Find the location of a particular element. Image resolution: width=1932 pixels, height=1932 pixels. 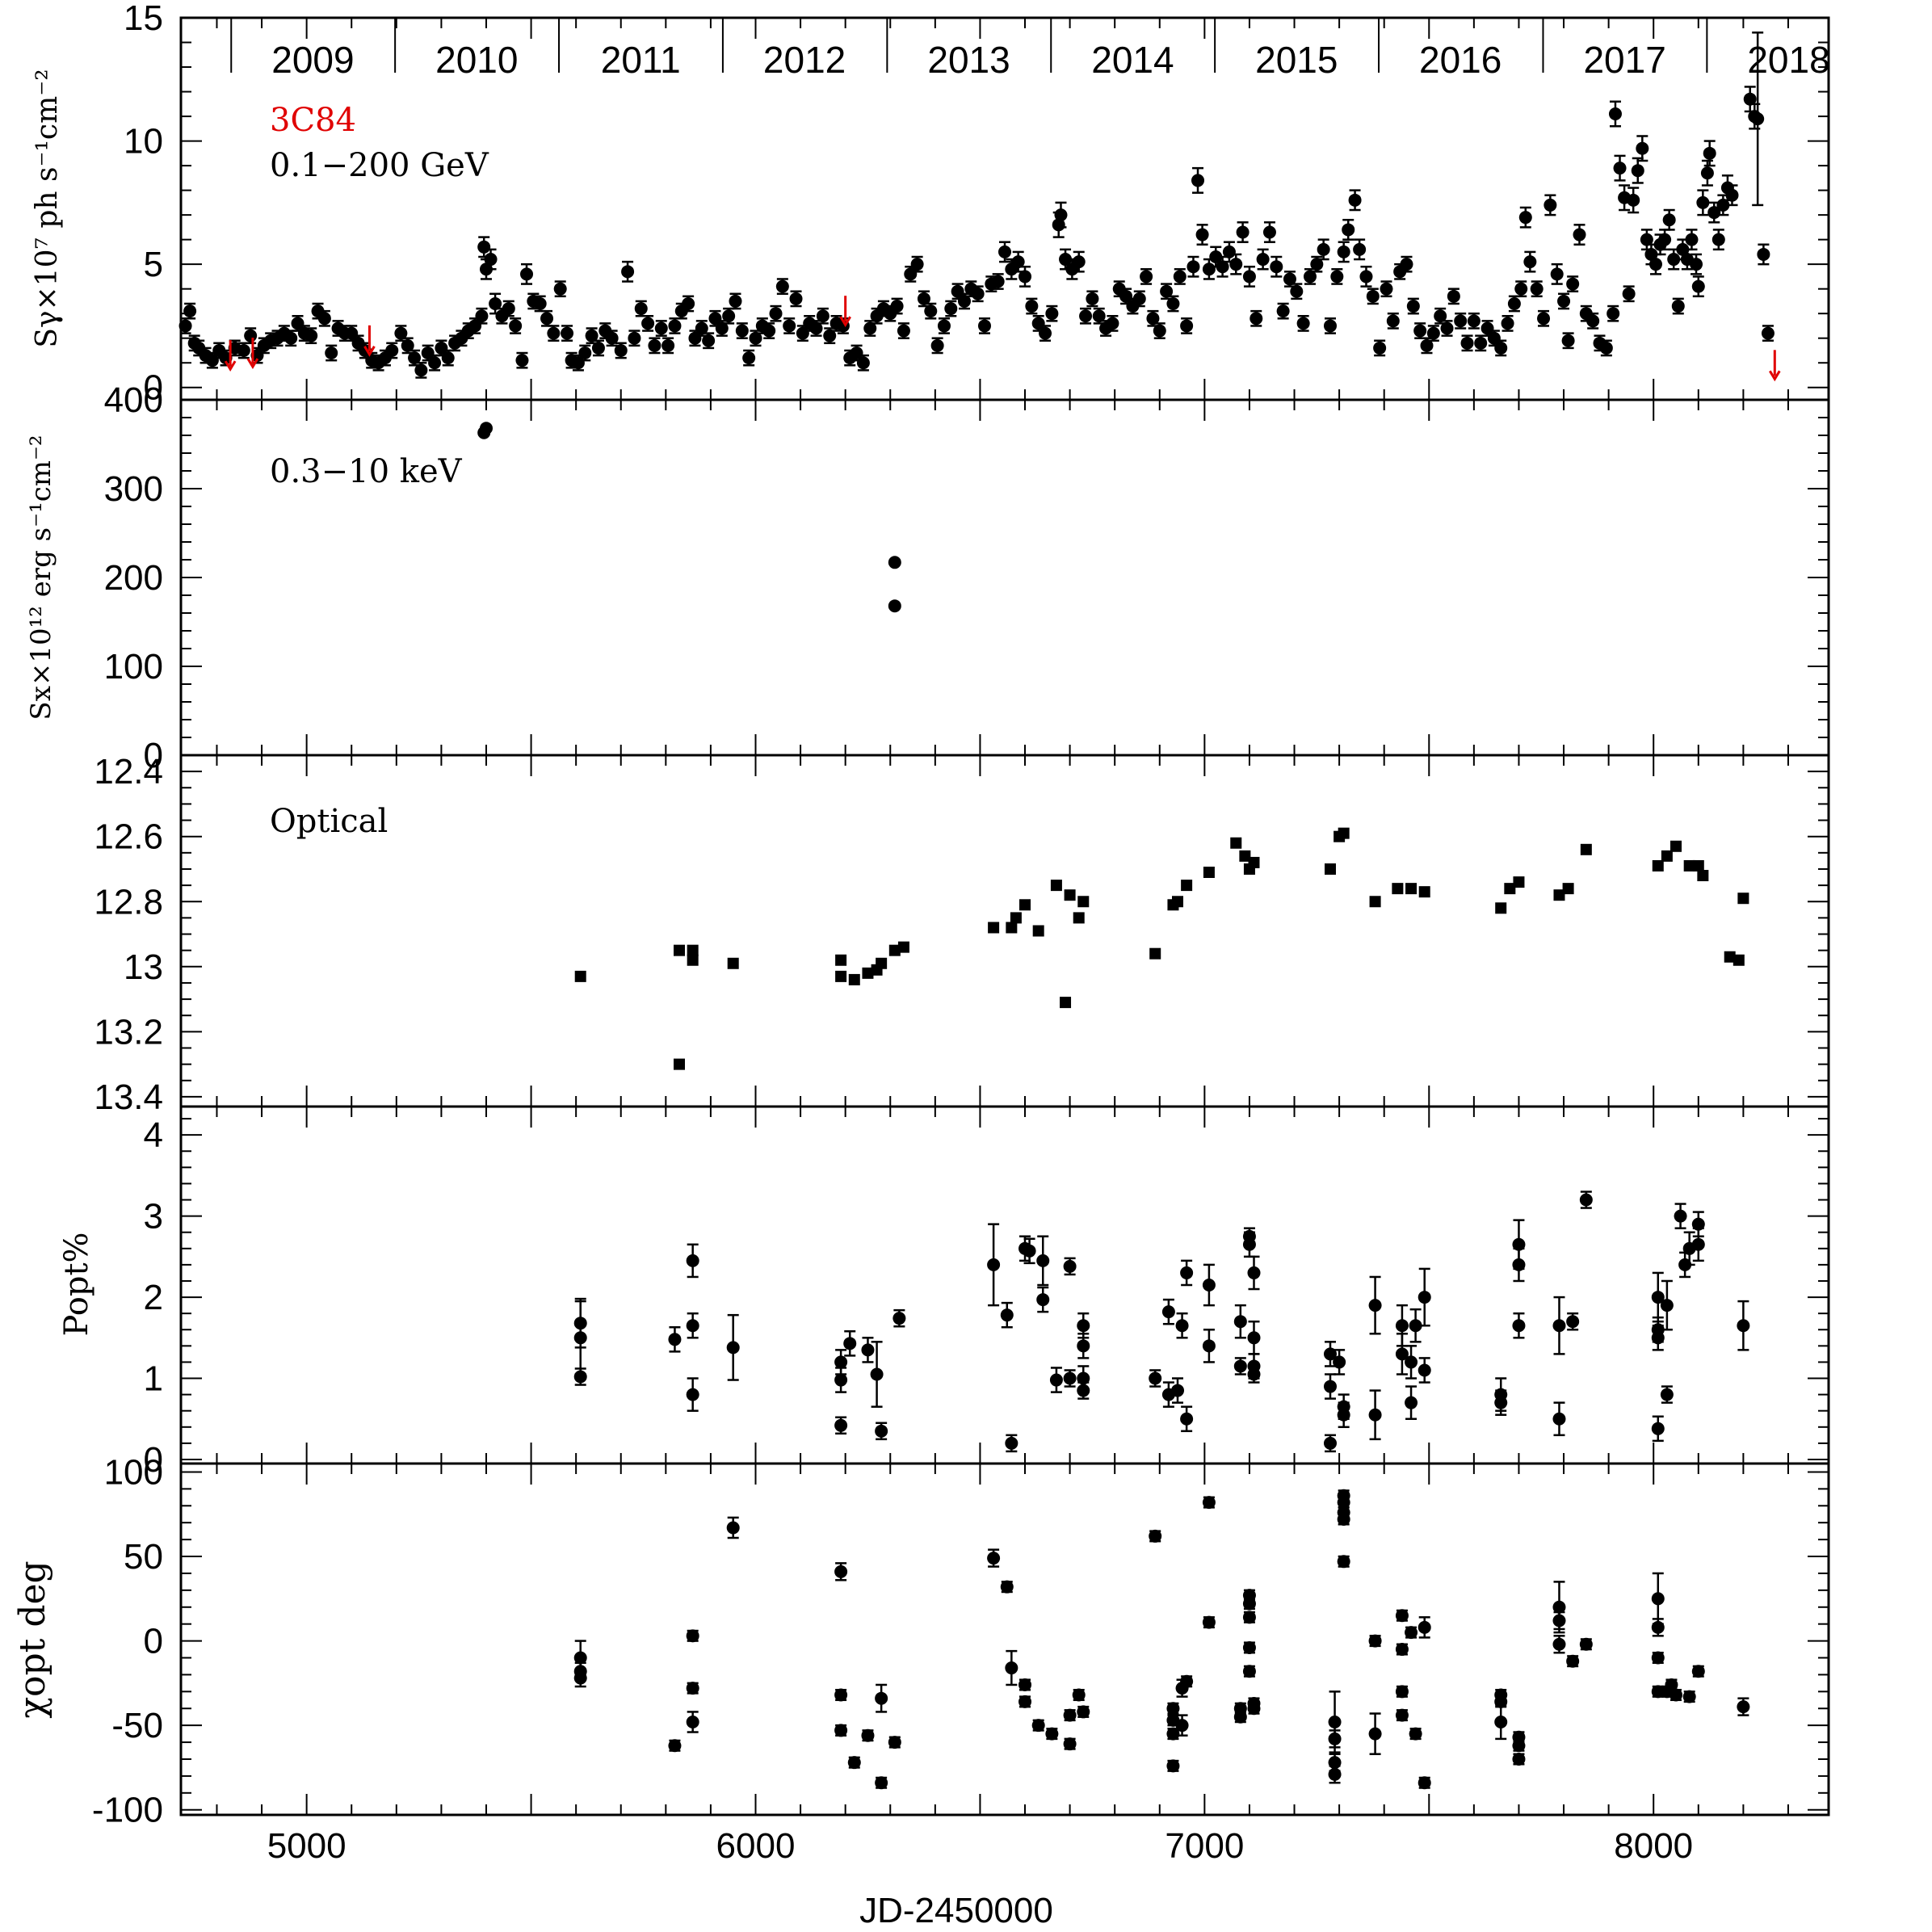

gamma-band-label: 0.1−200 GeV is located at coordinates (380, 165).